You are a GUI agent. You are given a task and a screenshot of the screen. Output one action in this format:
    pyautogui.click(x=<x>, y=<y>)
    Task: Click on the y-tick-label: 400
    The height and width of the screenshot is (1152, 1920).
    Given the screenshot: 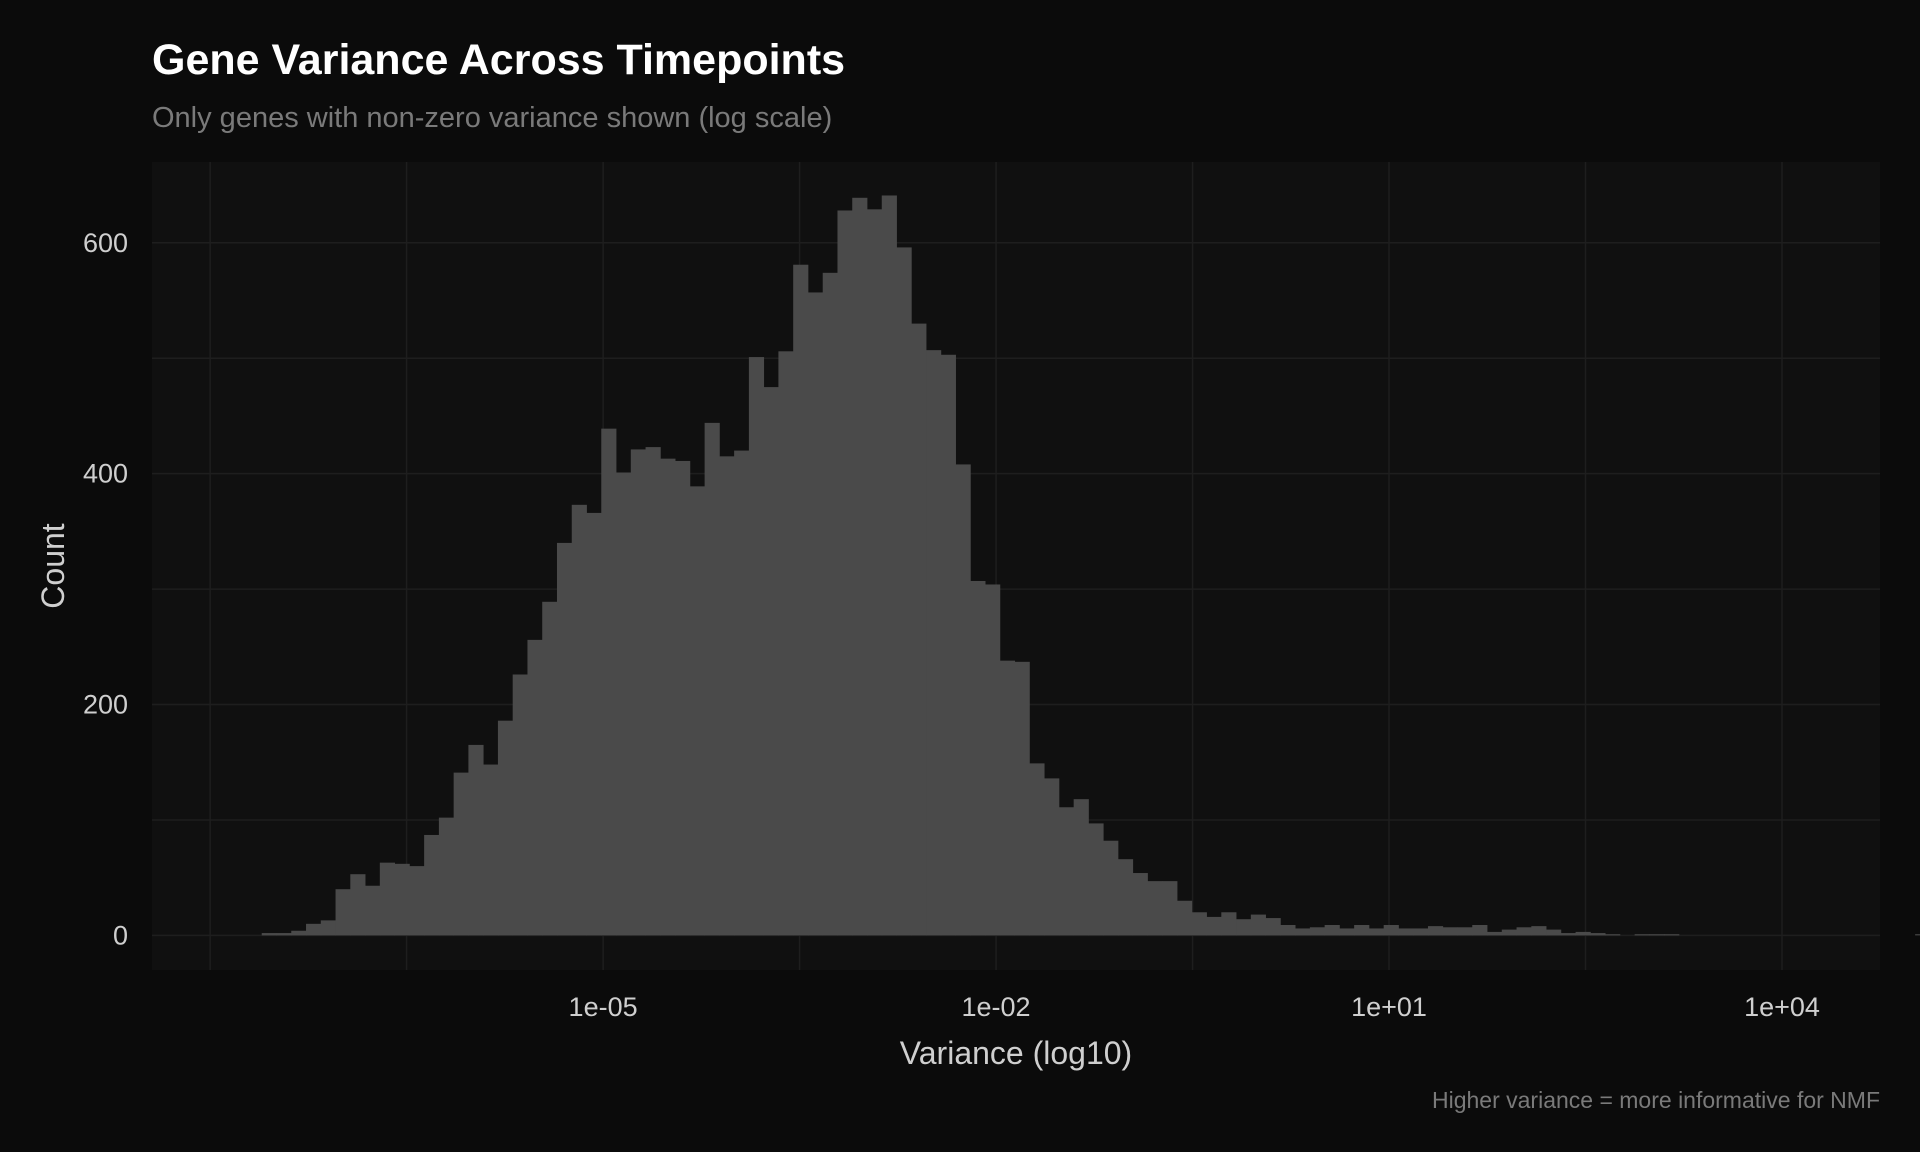 What is the action you would take?
    pyautogui.click(x=105, y=474)
    